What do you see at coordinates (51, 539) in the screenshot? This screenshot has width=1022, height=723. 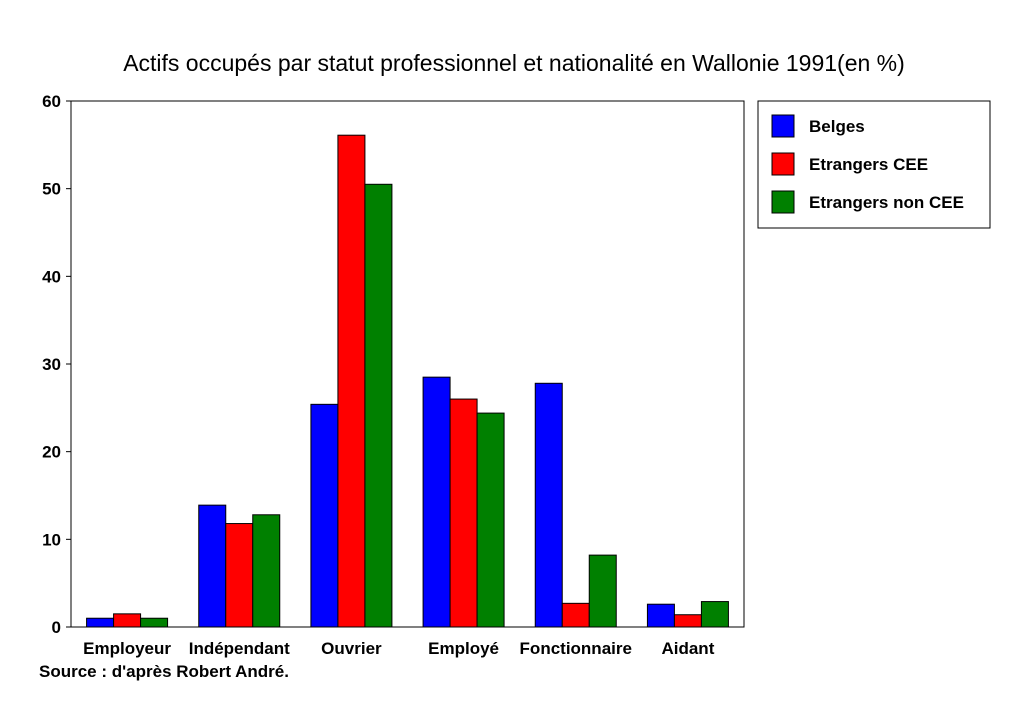 I see `y-tick-label: 10` at bounding box center [51, 539].